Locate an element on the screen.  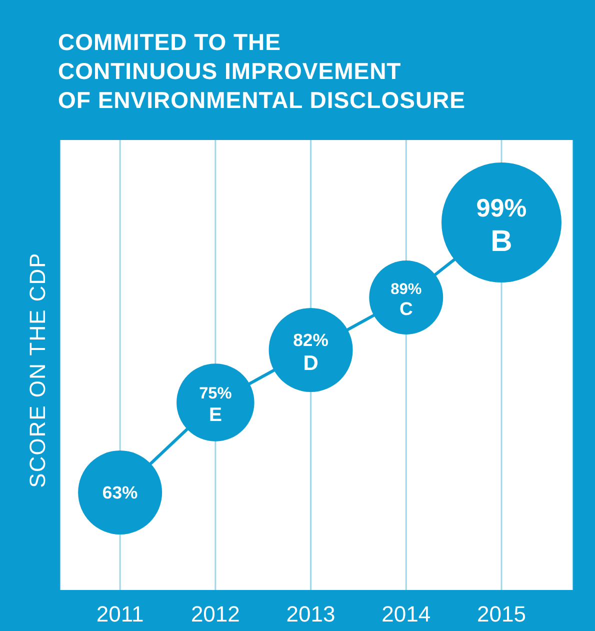
x-tick-label: 2014 is located at coordinates (406, 614).